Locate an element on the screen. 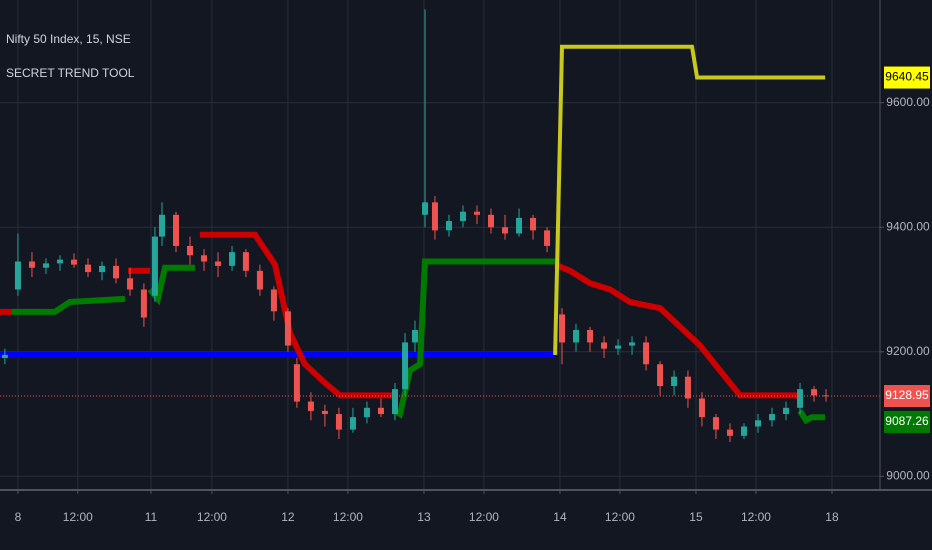  price-tag-label: 9640.45 is located at coordinates (907, 77).